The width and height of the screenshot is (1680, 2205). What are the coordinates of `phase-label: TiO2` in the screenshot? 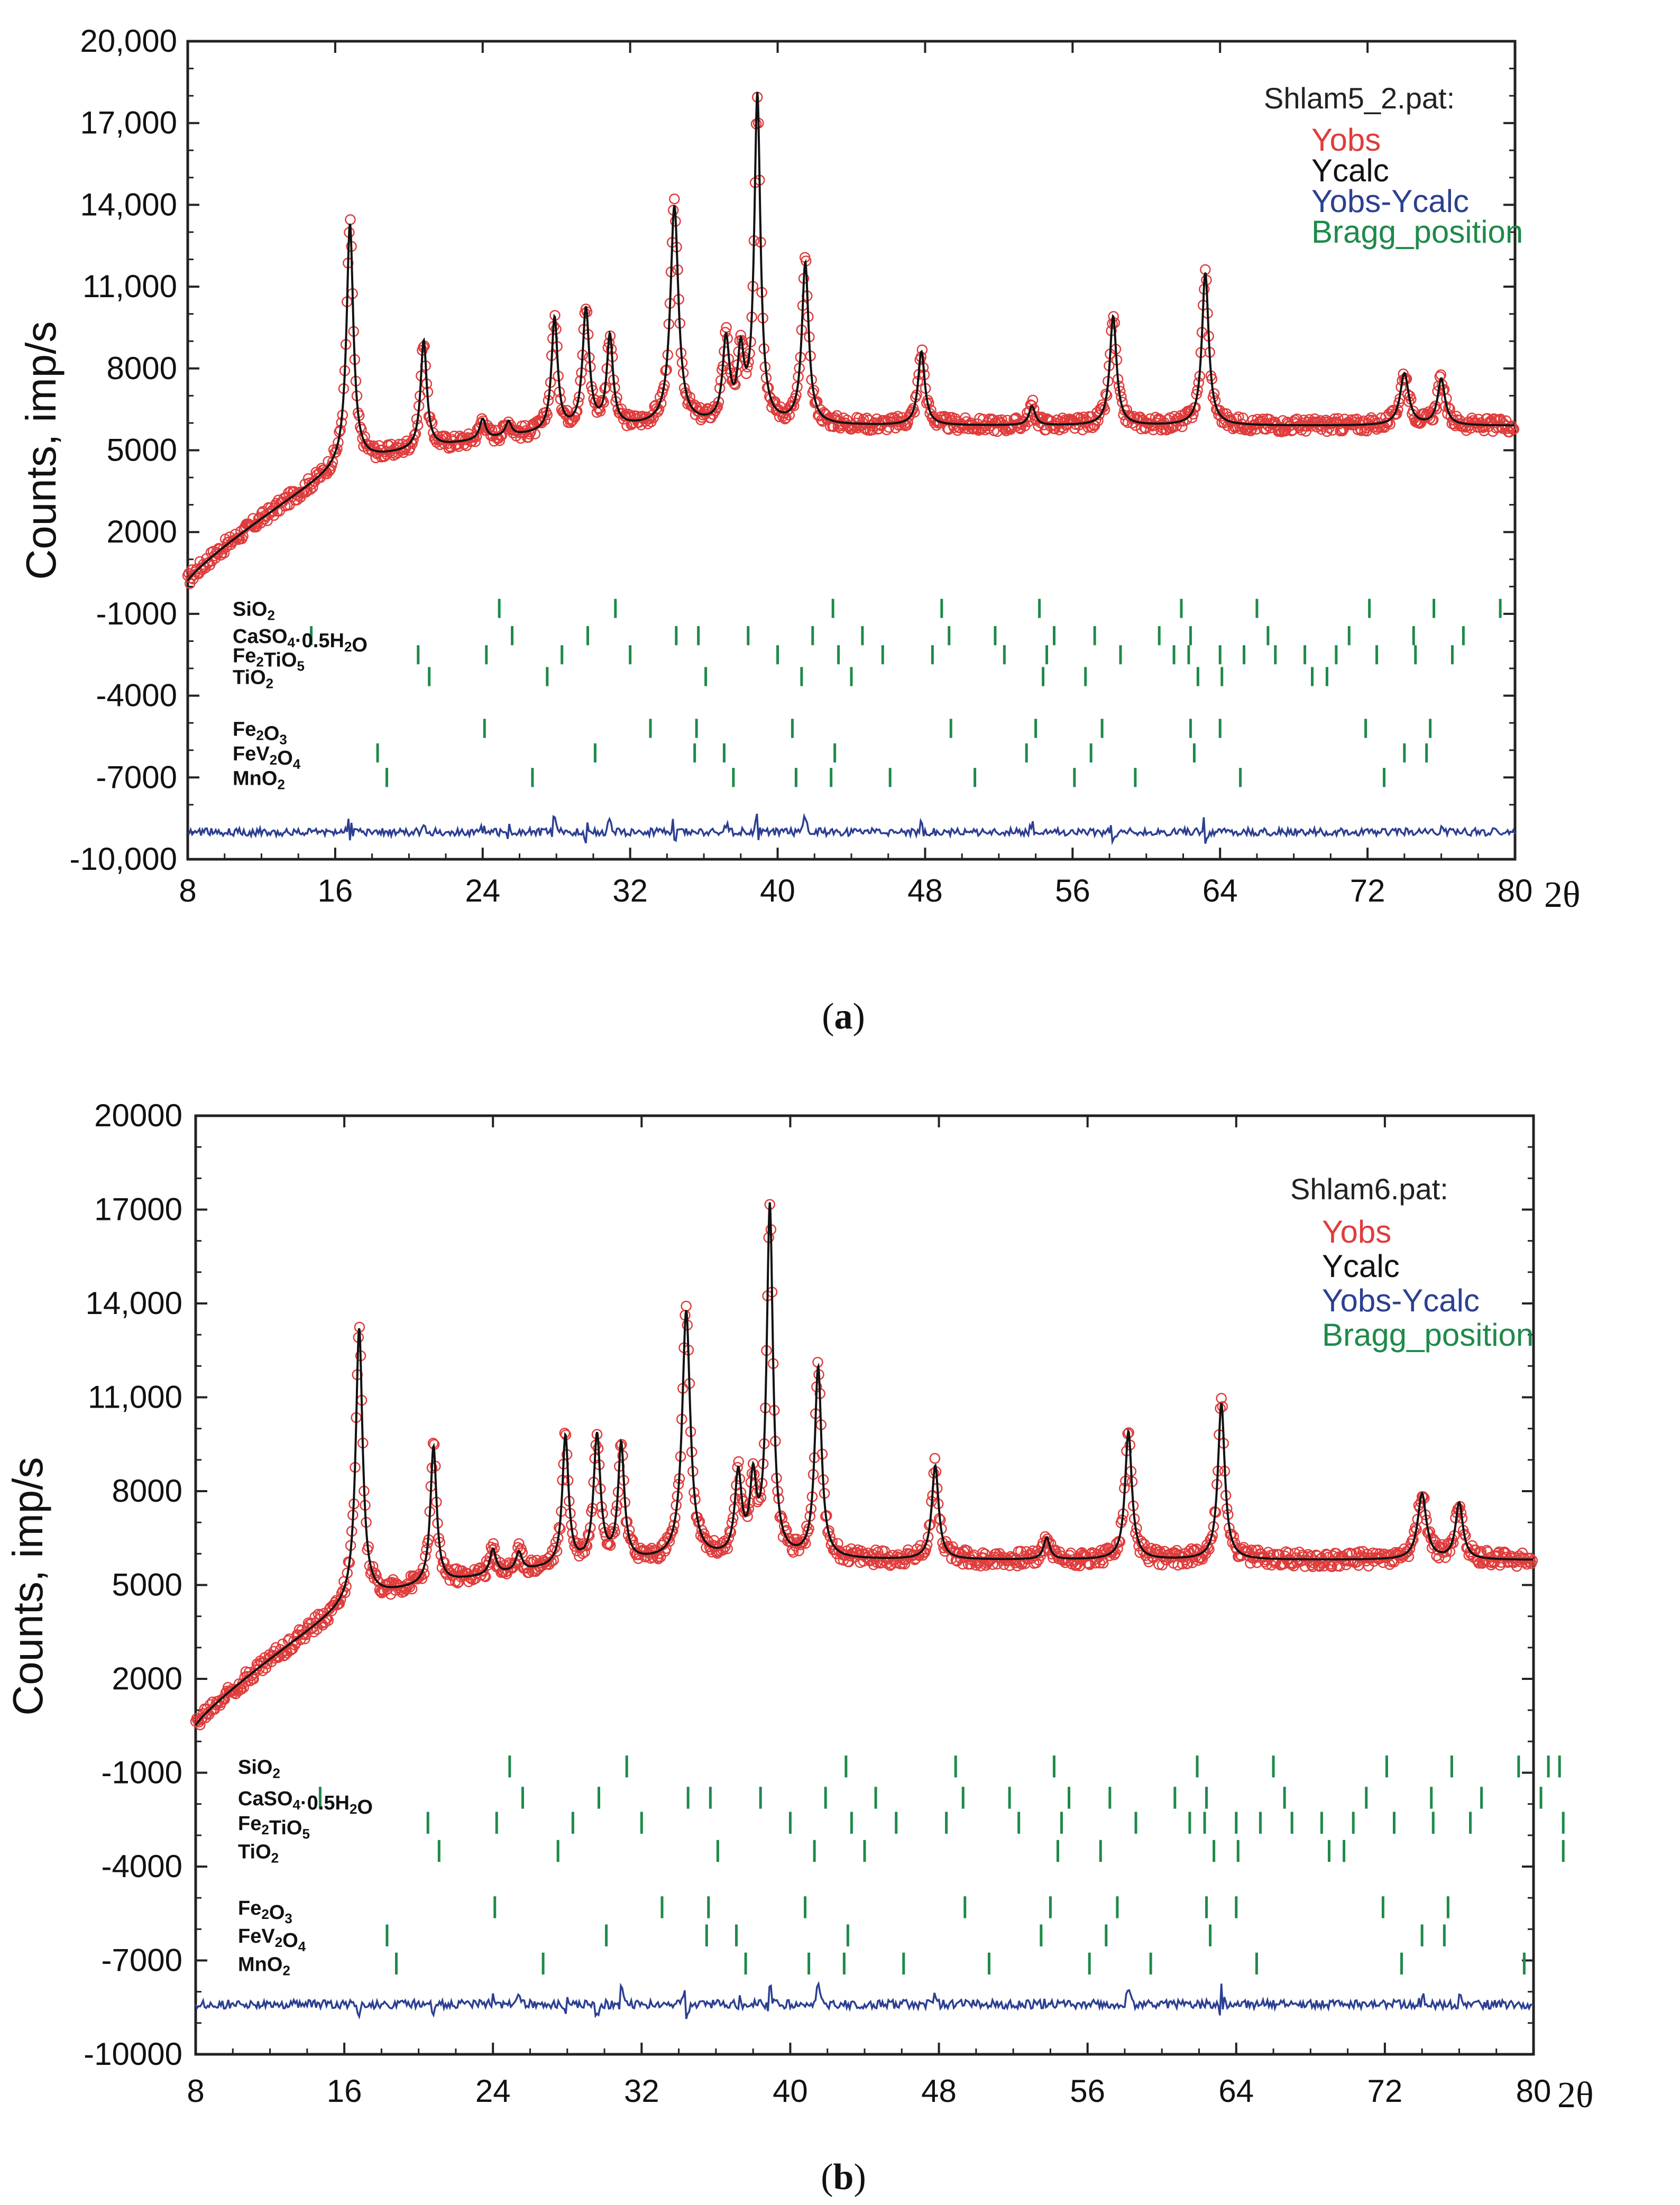 It's located at (253, 679).